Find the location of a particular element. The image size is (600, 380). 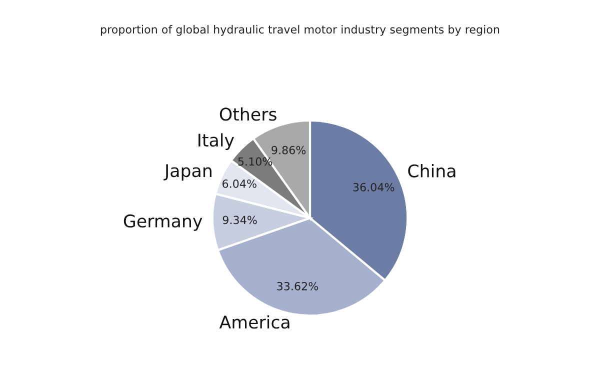

slice-label: Italy is located at coordinates (216, 141).